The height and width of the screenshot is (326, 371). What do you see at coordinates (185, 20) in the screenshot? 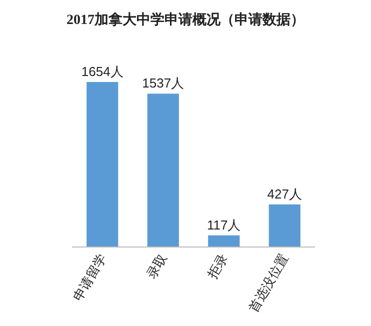
I see `chart-title: 2017加拿大中学申请概况（申请数据）` at bounding box center [185, 20].